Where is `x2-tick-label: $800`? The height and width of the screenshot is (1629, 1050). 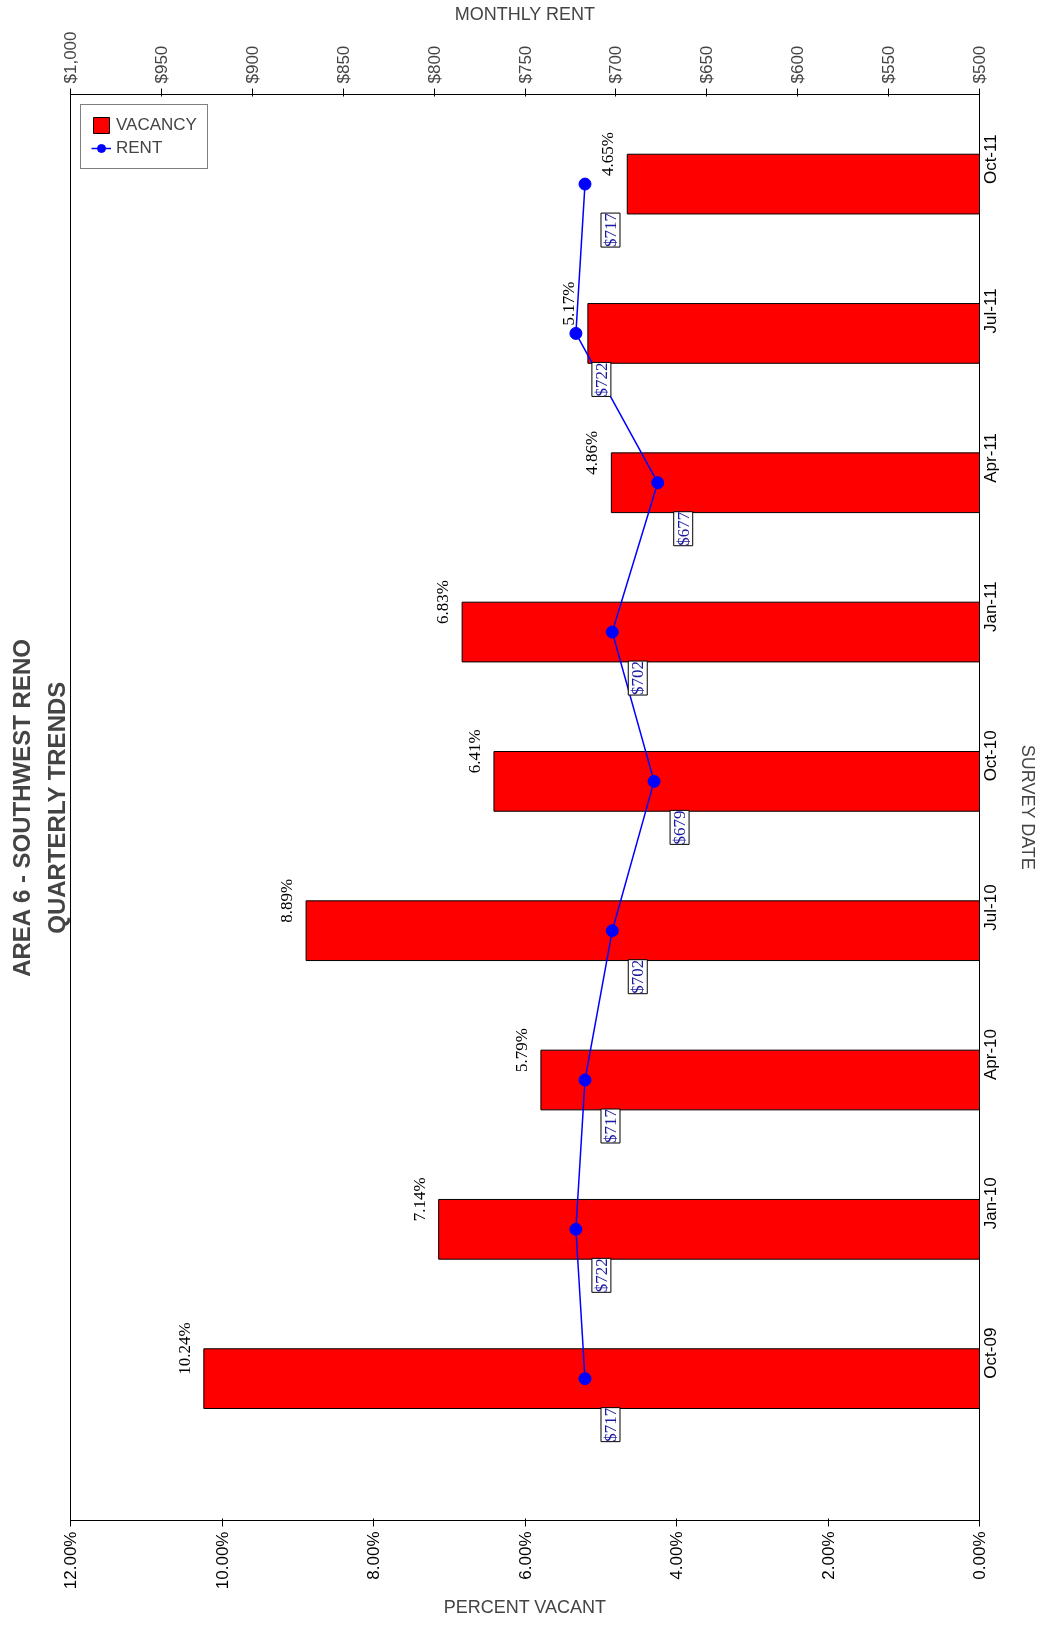
x2-tick-label: $800 is located at coordinates (434, 64).